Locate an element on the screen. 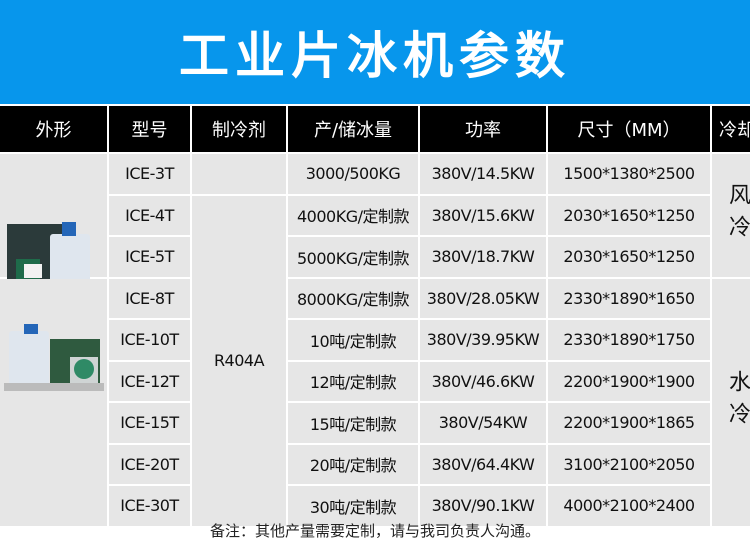 The height and width of the screenshot is (548, 750). cell-size: 4000*2100*2400 is located at coordinates (629, 506).